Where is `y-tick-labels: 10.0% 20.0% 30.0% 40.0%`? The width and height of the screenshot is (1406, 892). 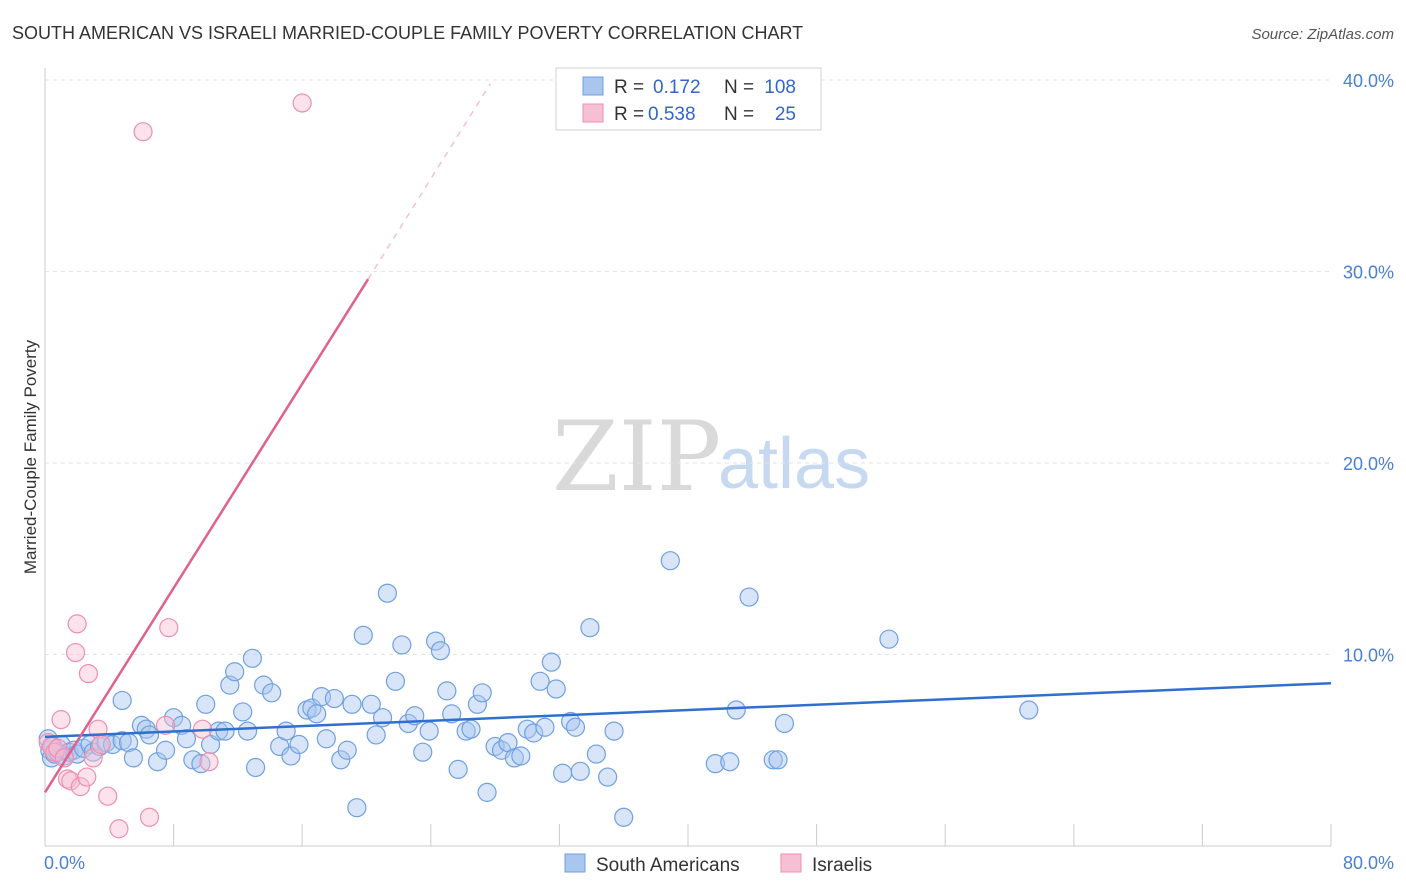 y-tick-labels: 10.0% 20.0% 30.0% 40.0% is located at coordinates (1368, 368).